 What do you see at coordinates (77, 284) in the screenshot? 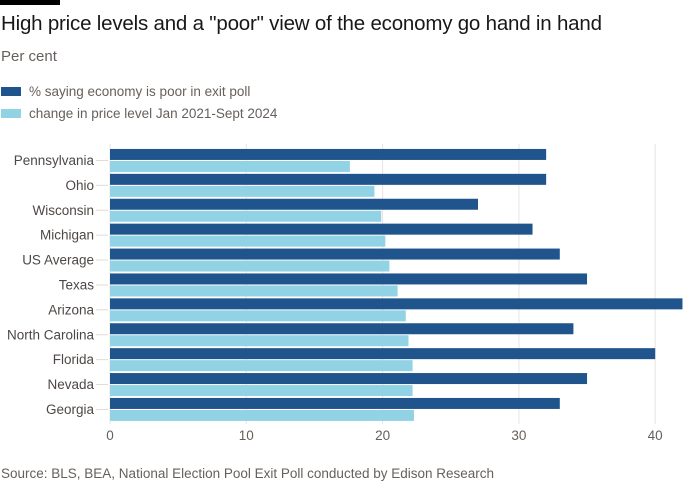
I see `y-category-label: Texas` at bounding box center [77, 284].